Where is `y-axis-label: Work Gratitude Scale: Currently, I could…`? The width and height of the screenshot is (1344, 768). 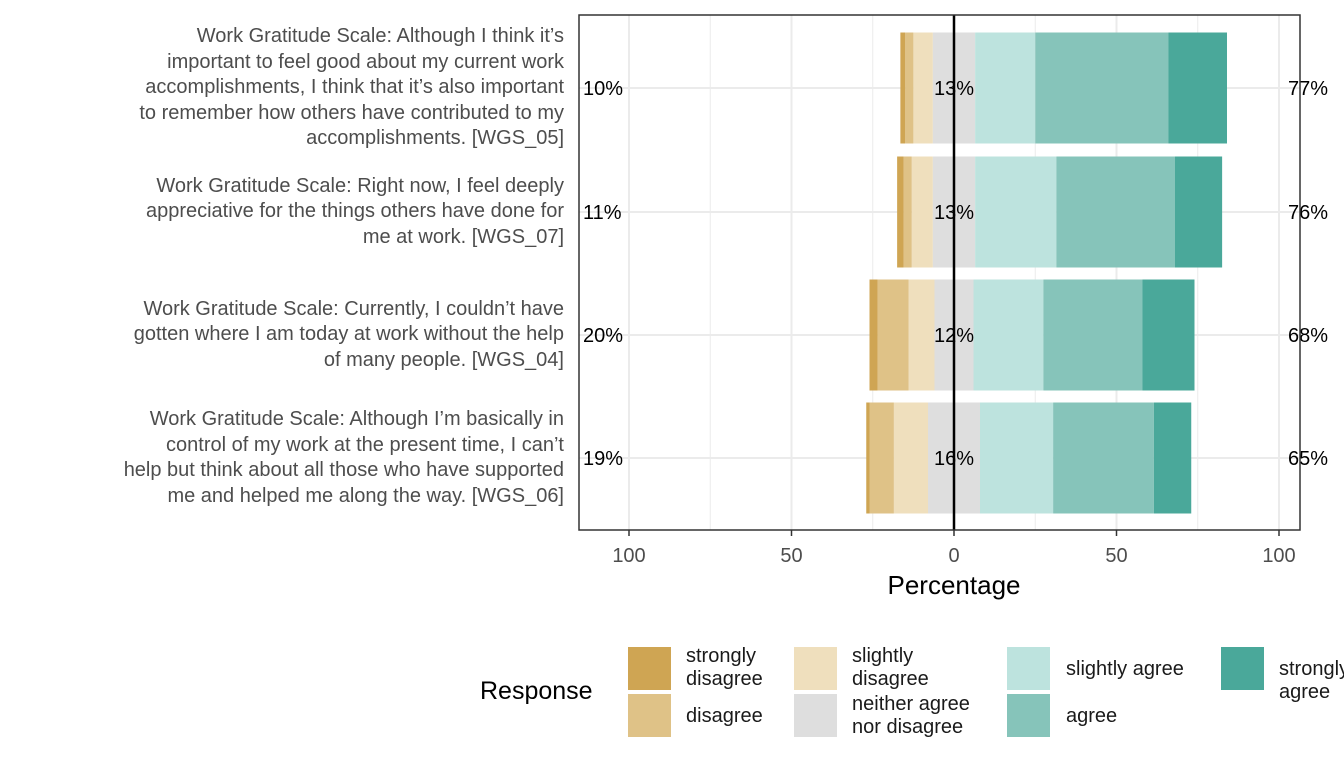 y-axis-label: Work Gratitude Scale: Currently, I could… is located at coordinates (294, 335).